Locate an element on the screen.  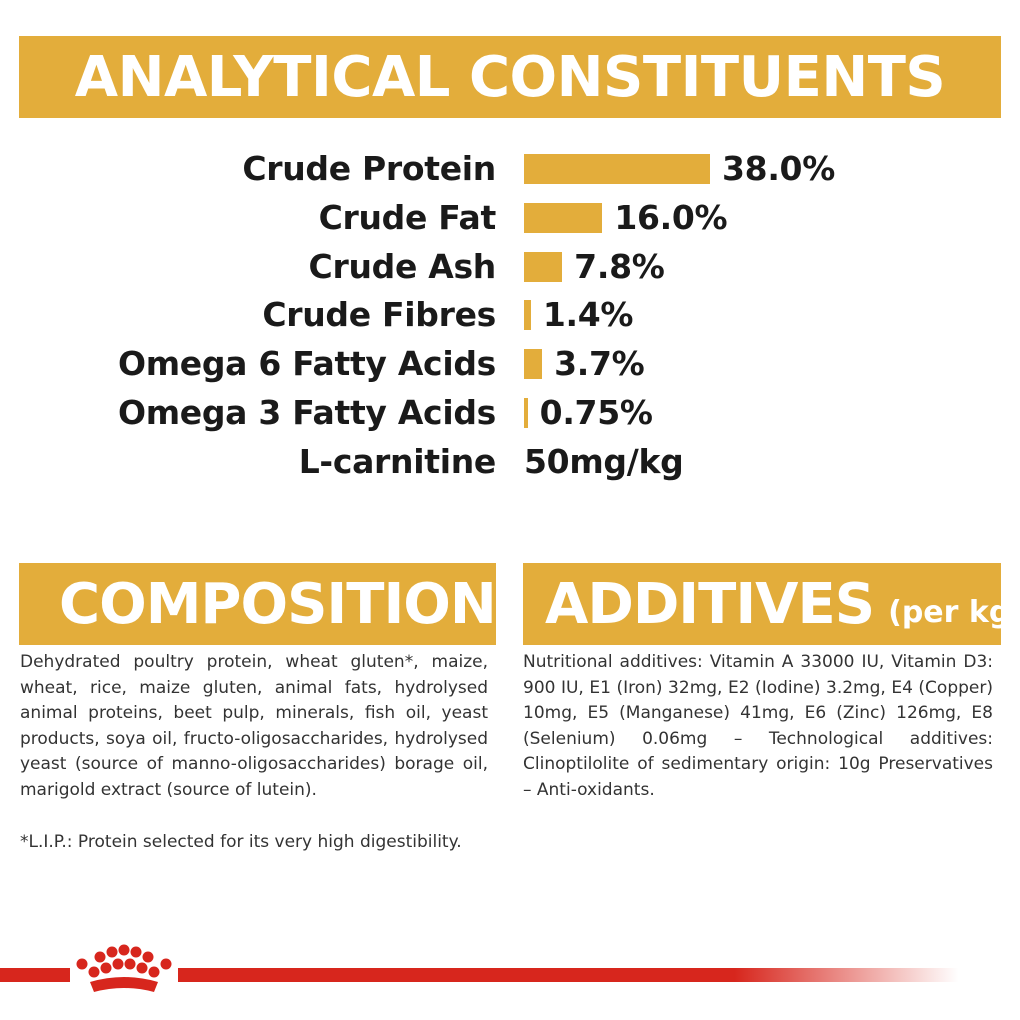
constituent-value: 38.0% is located at coordinates (778, 168).